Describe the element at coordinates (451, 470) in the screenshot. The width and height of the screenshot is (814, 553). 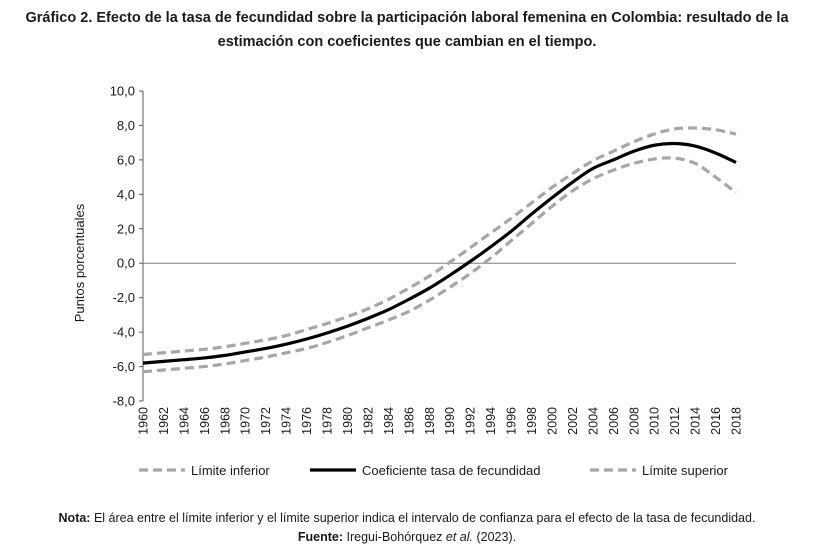
I see `legend-item-coeficiente-label: Coeficiente tasa de fecundidad` at that location.